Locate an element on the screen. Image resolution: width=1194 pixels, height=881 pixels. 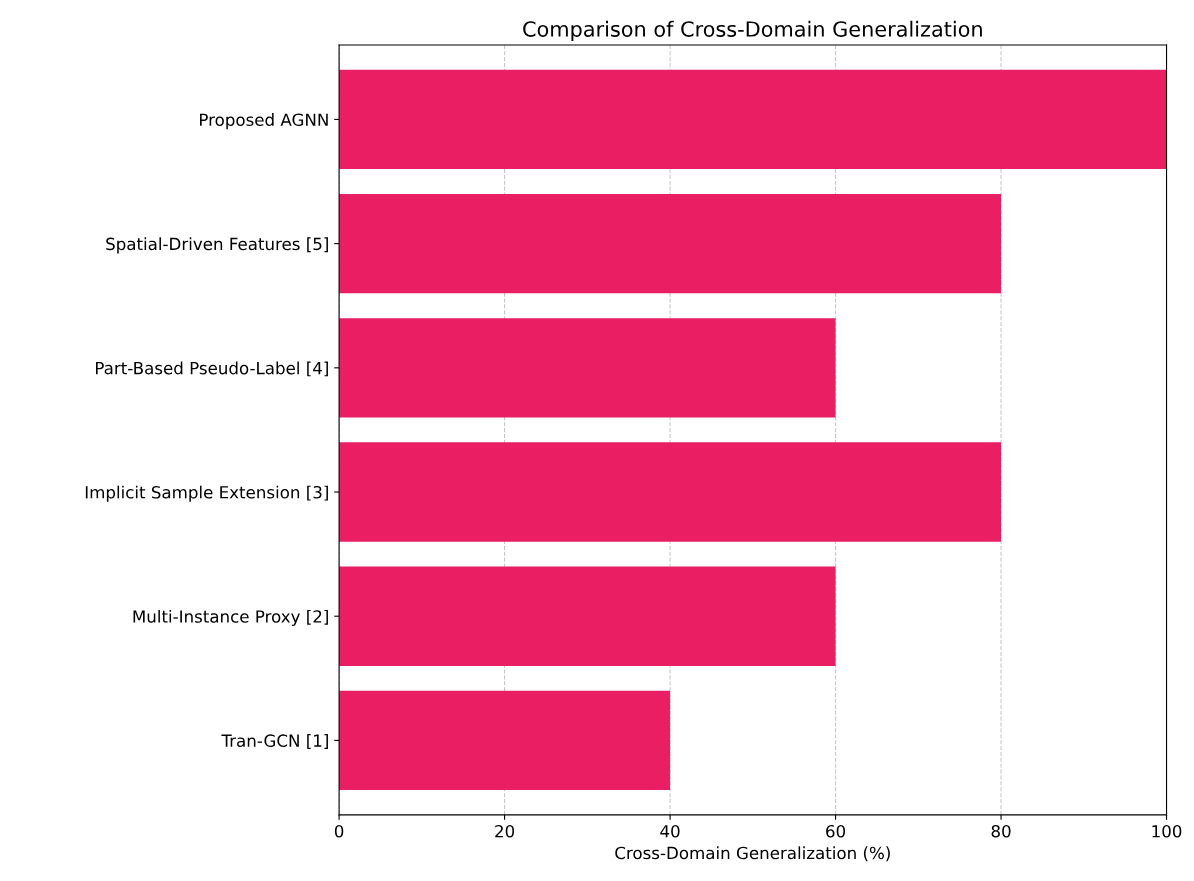
y-tick-label: Tran-GCN [1] is located at coordinates (274, 741).